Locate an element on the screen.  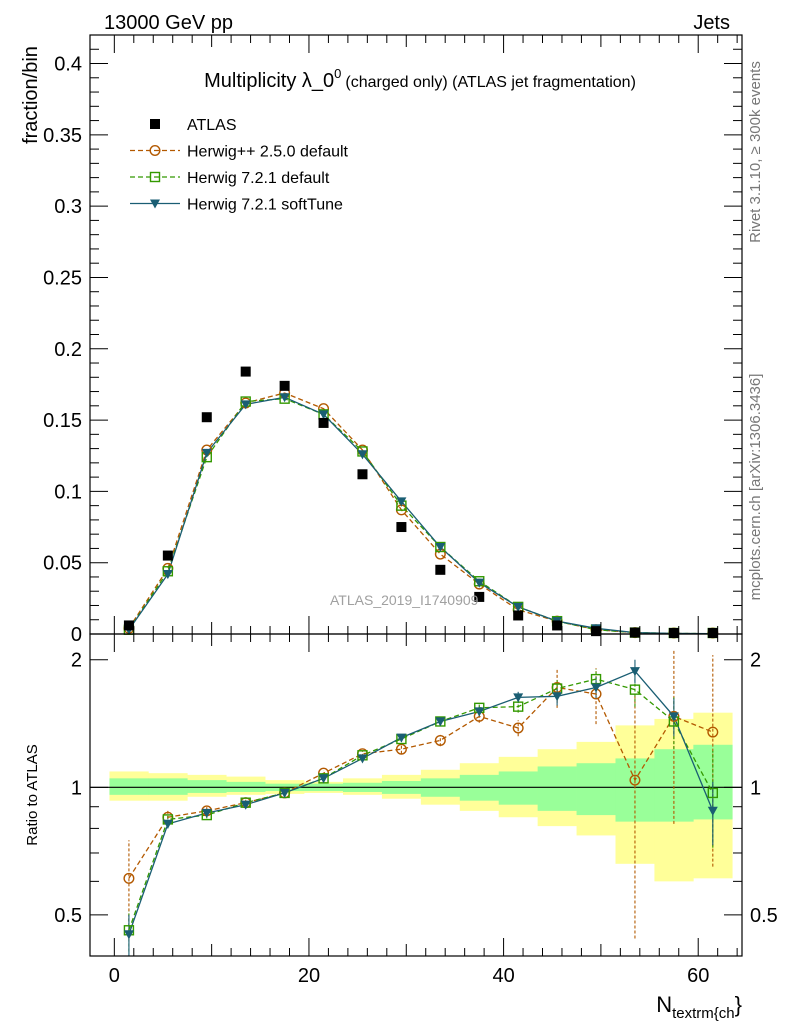
main-ytick-label-3: 0.15 is located at coordinates (62, 421).